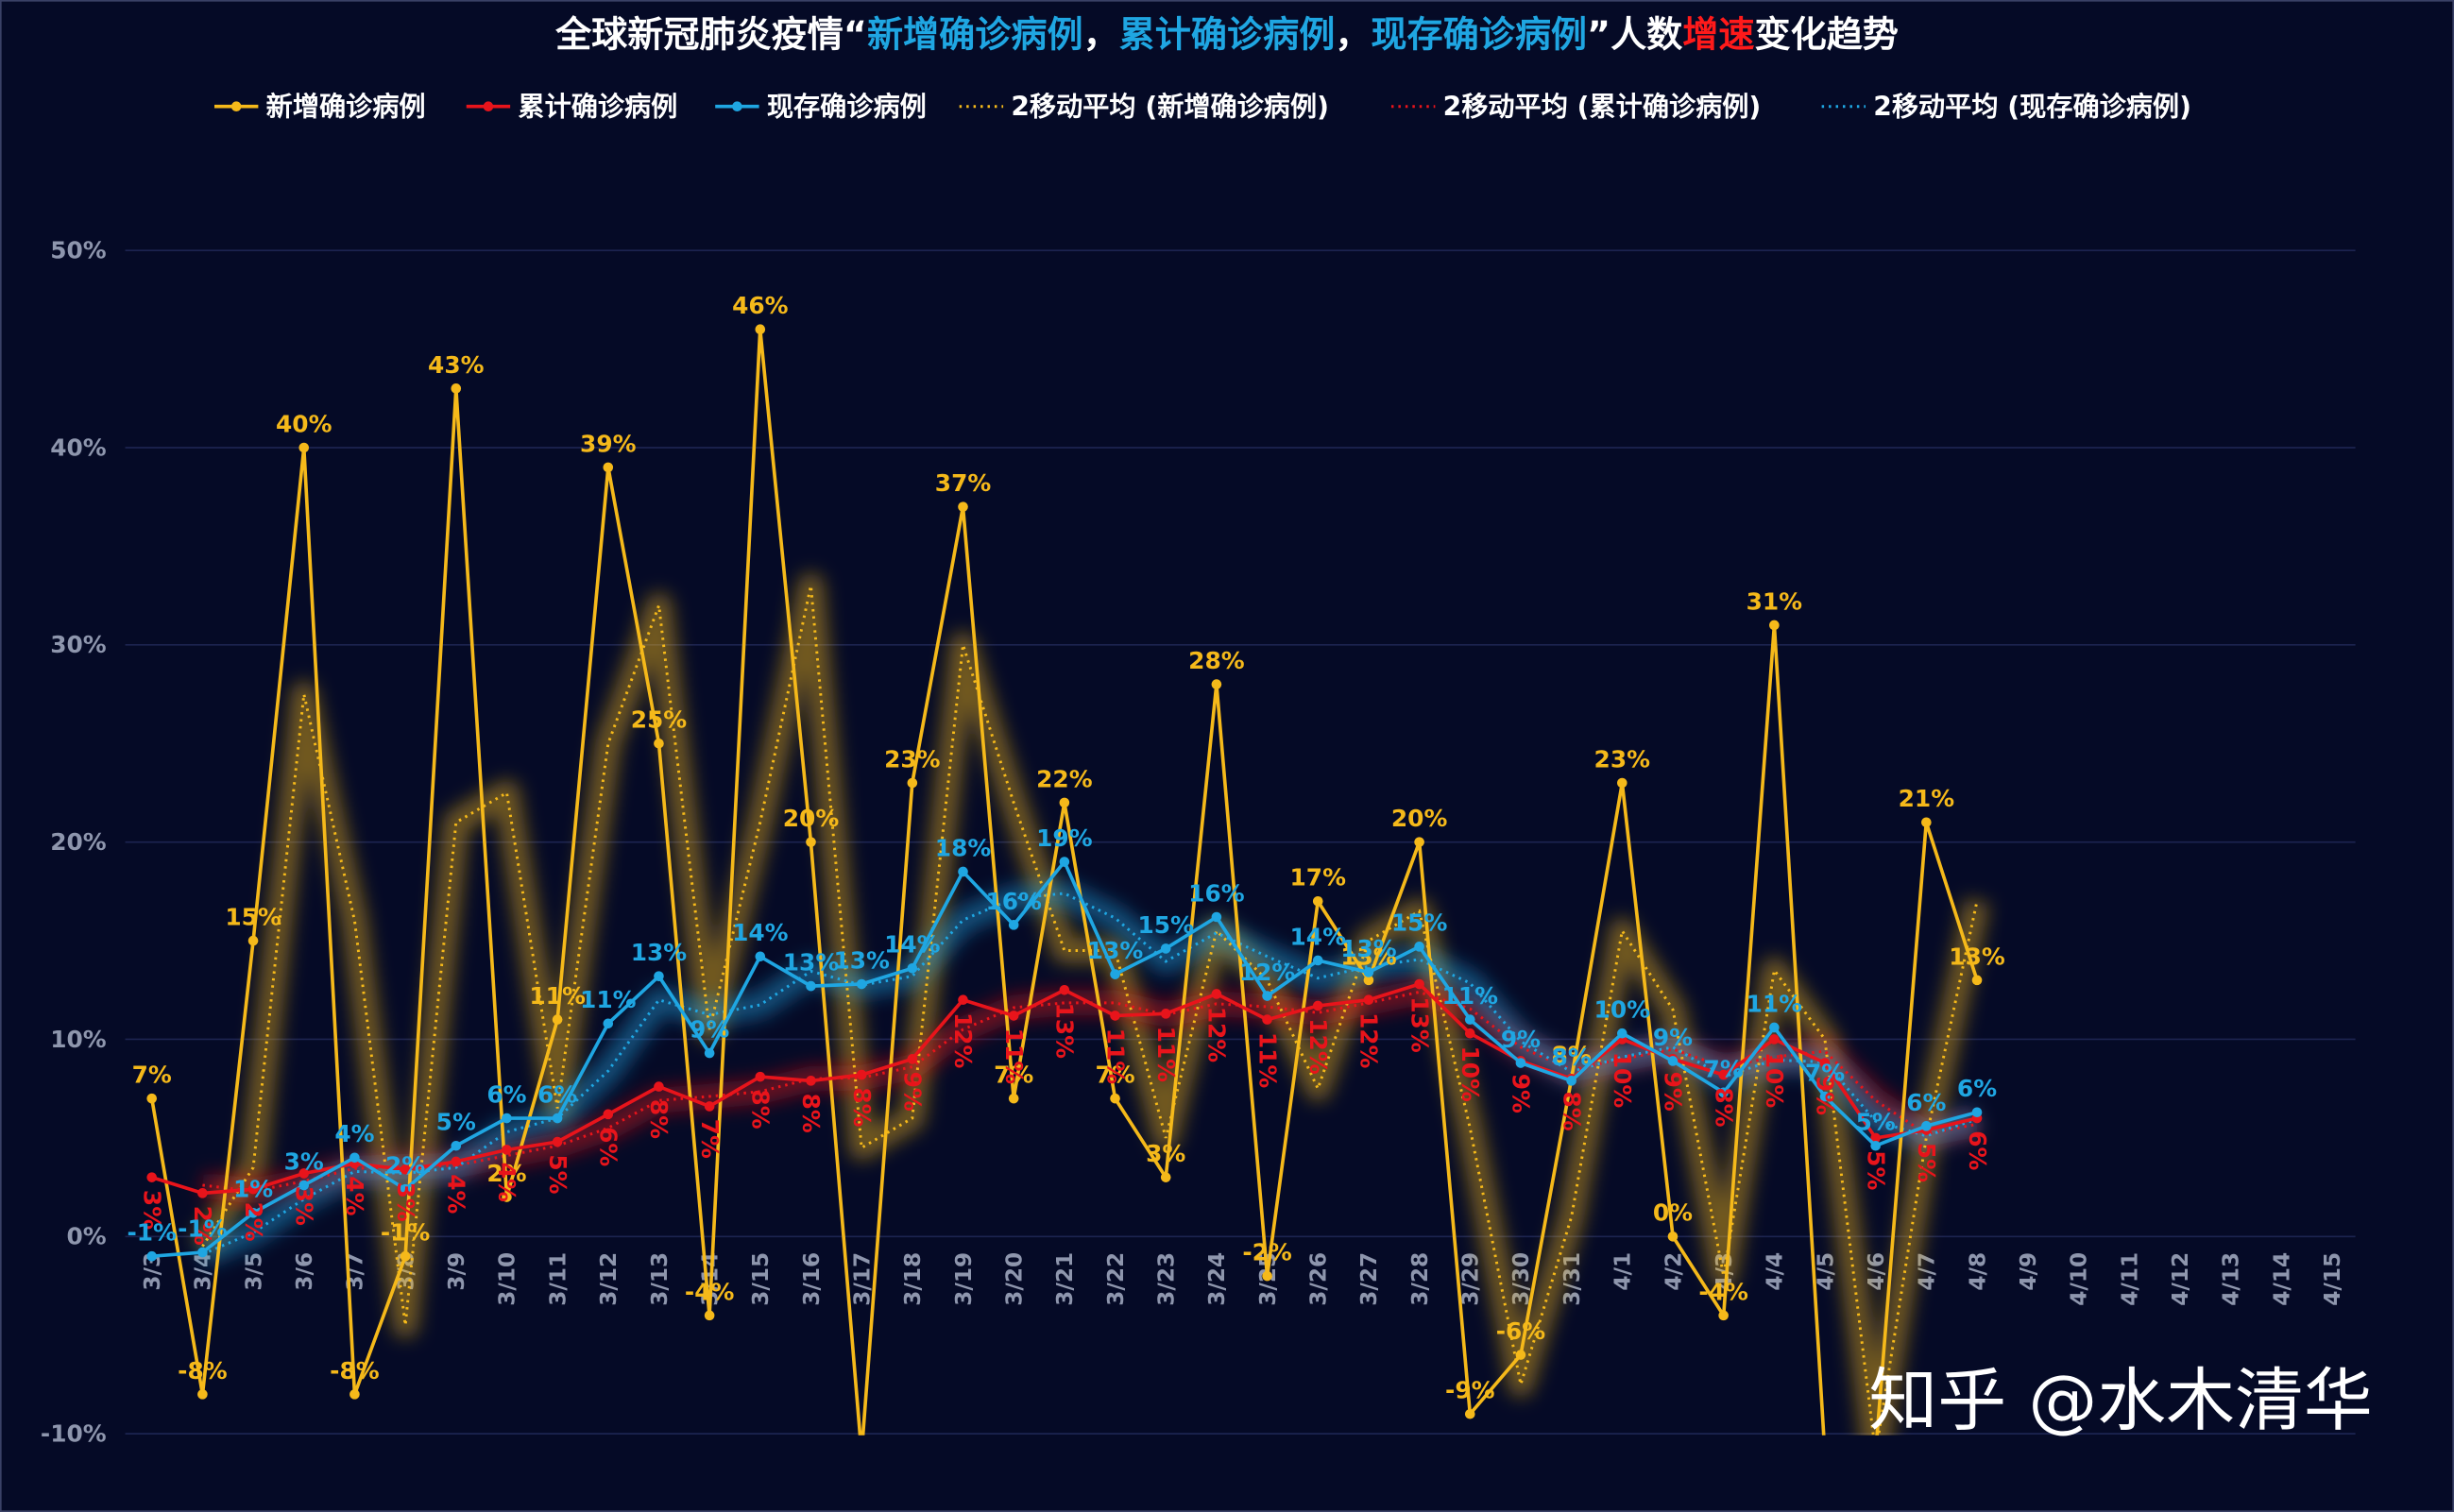 The width and height of the screenshot is (2454, 1512). I want to click on data-label: -1%, so click(203, 1228).